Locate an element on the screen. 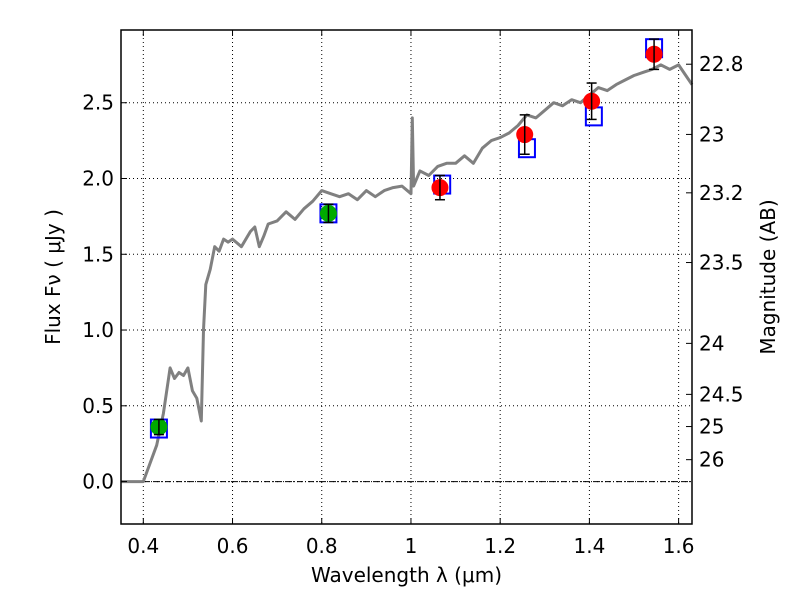 The width and height of the screenshot is (800, 600). y2-tick-label: 25 is located at coordinates (711, 427).